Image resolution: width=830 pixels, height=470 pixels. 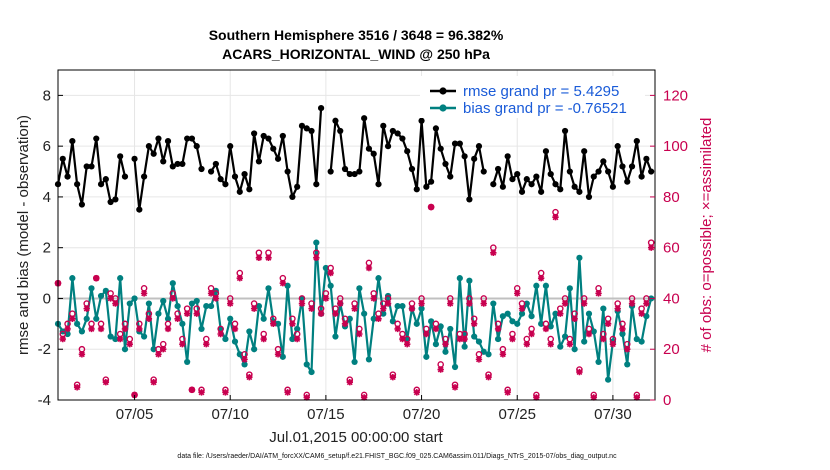 What do you see at coordinates (50, 248) in the screenshot?
I see `y-axis-left-ticks: -4 -2 0 2 4 6 8` at bounding box center [50, 248].